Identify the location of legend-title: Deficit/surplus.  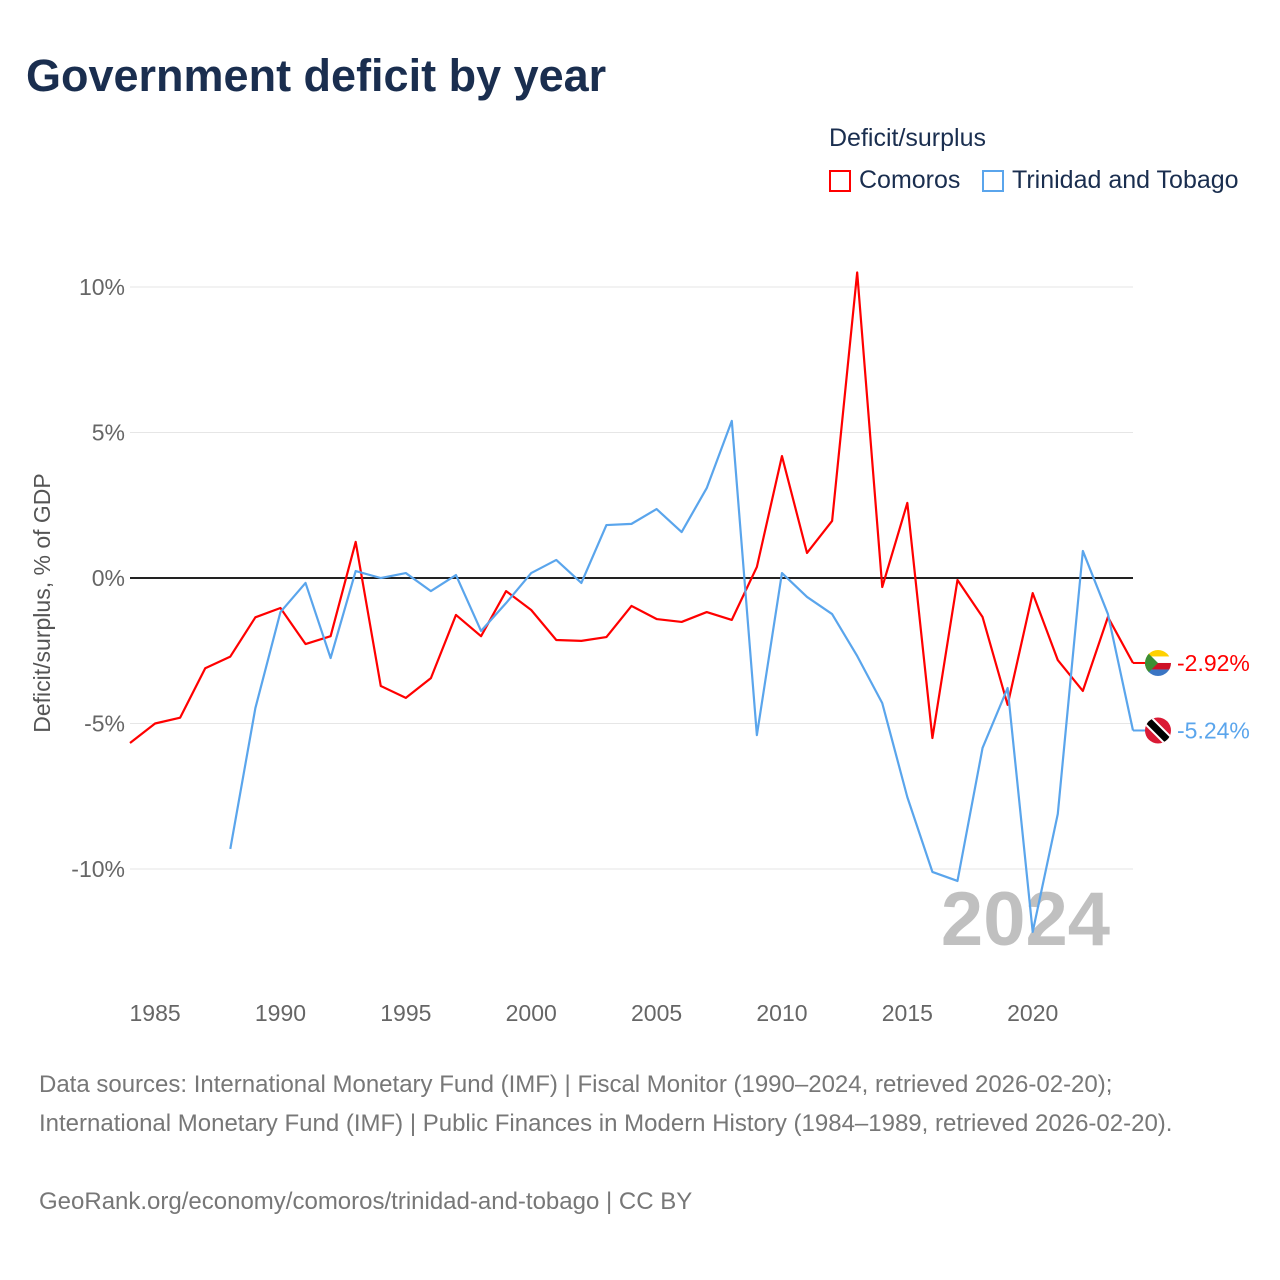
(907, 138).